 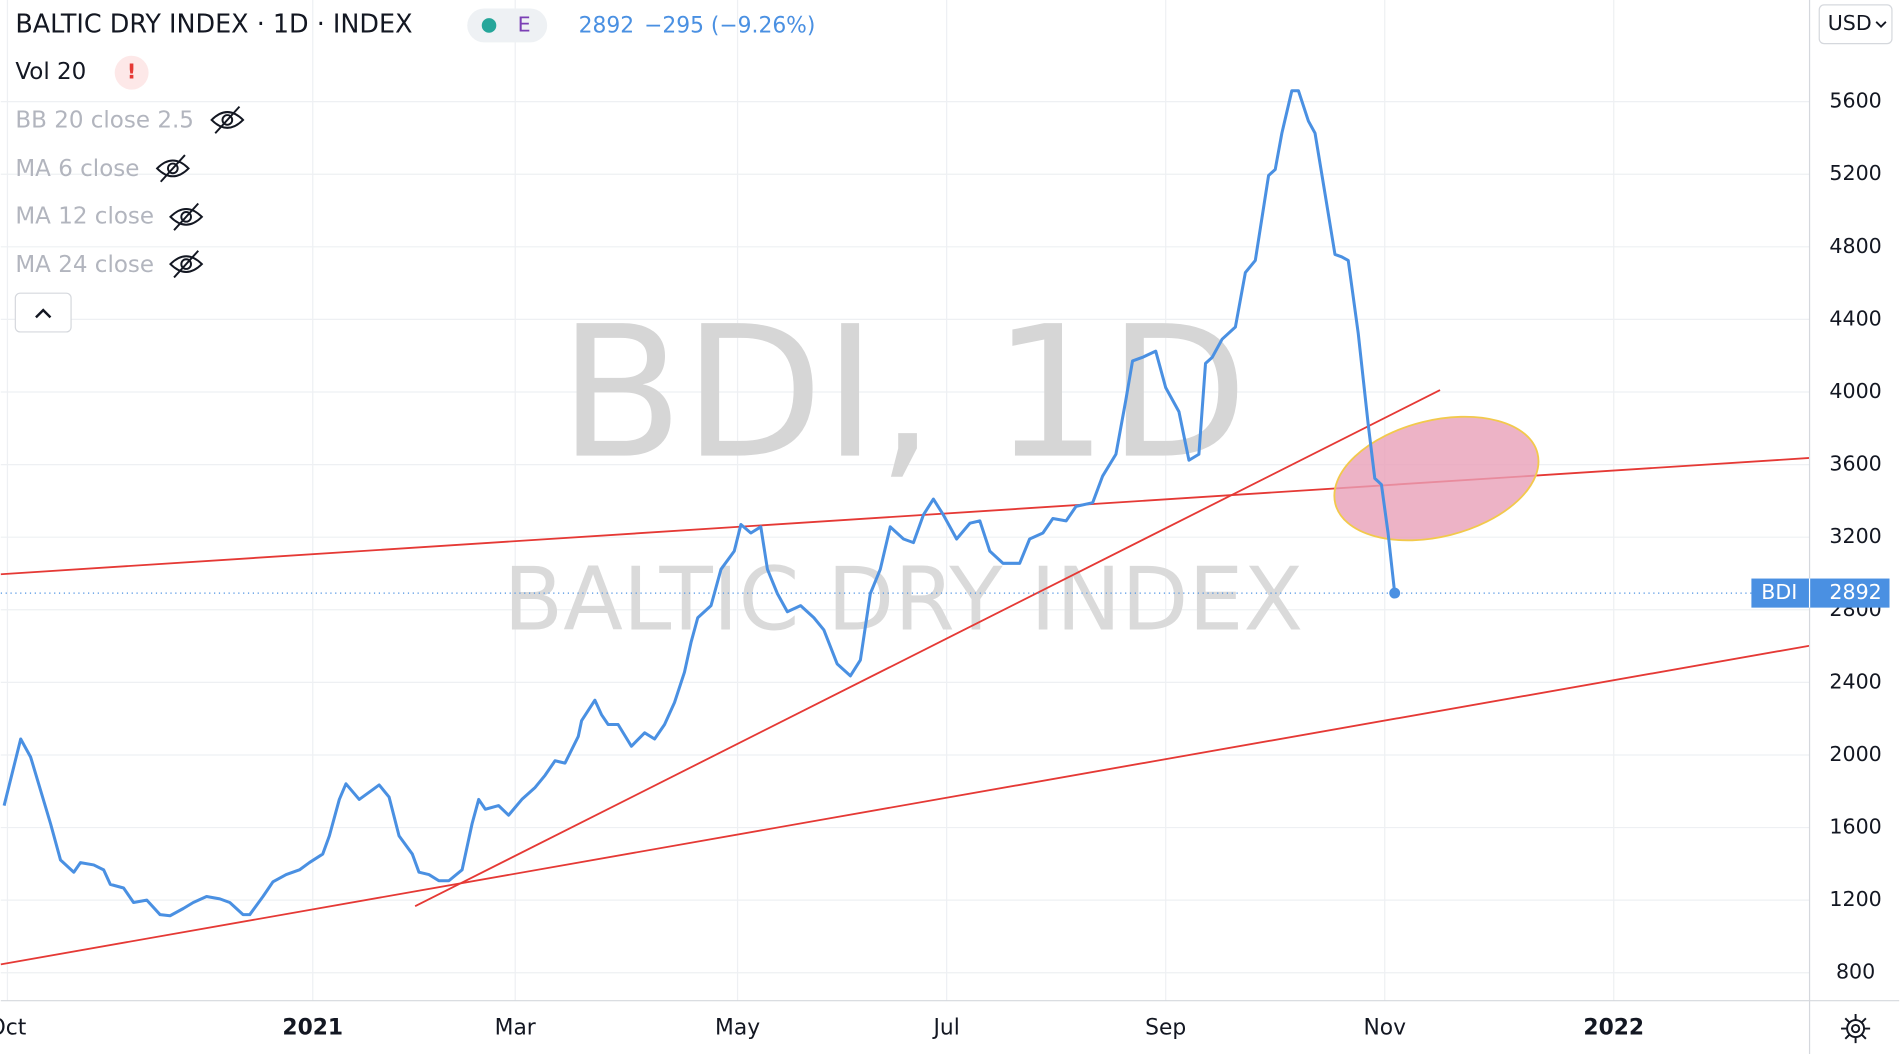 I want to click on y-tick-label: 4800, so click(x=1855, y=246).